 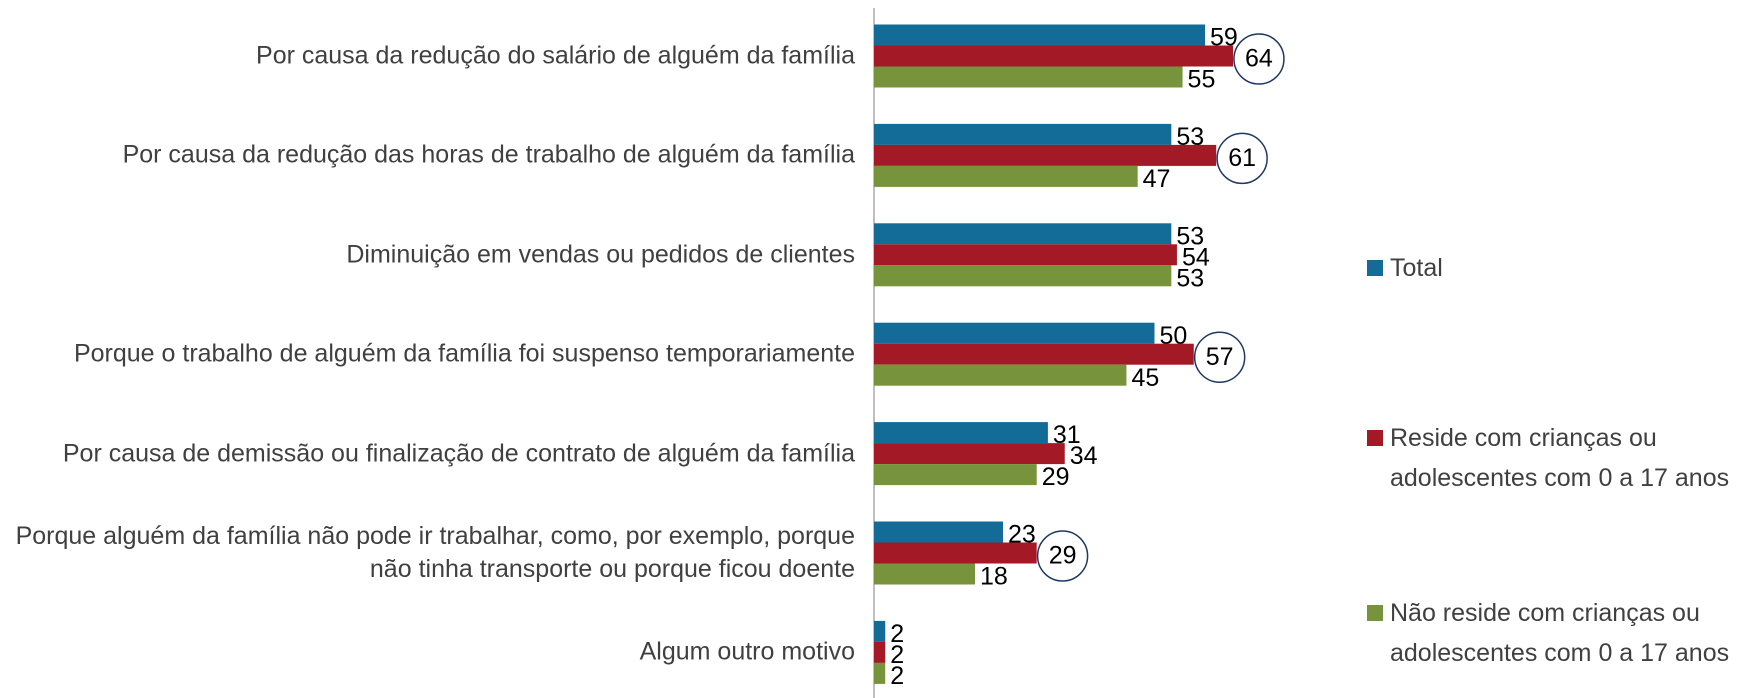 I want to click on data-label: 18, so click(x=994, y=577).